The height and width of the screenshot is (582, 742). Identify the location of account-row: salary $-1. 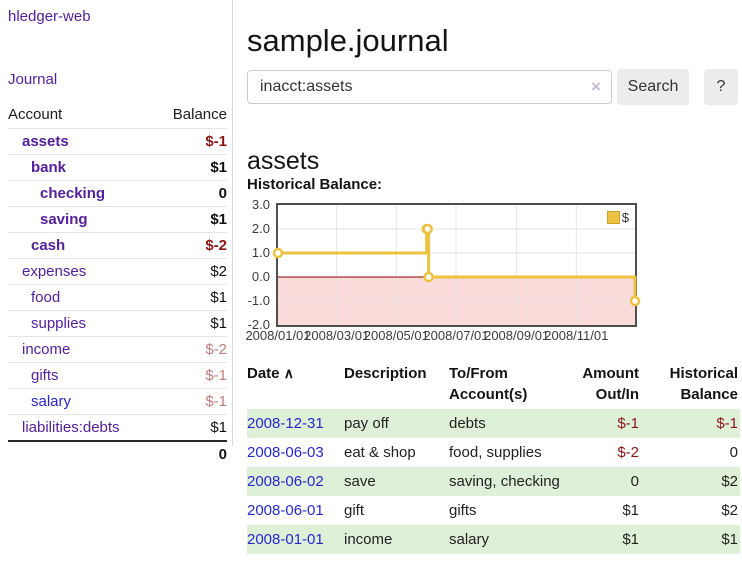
(117, 401).